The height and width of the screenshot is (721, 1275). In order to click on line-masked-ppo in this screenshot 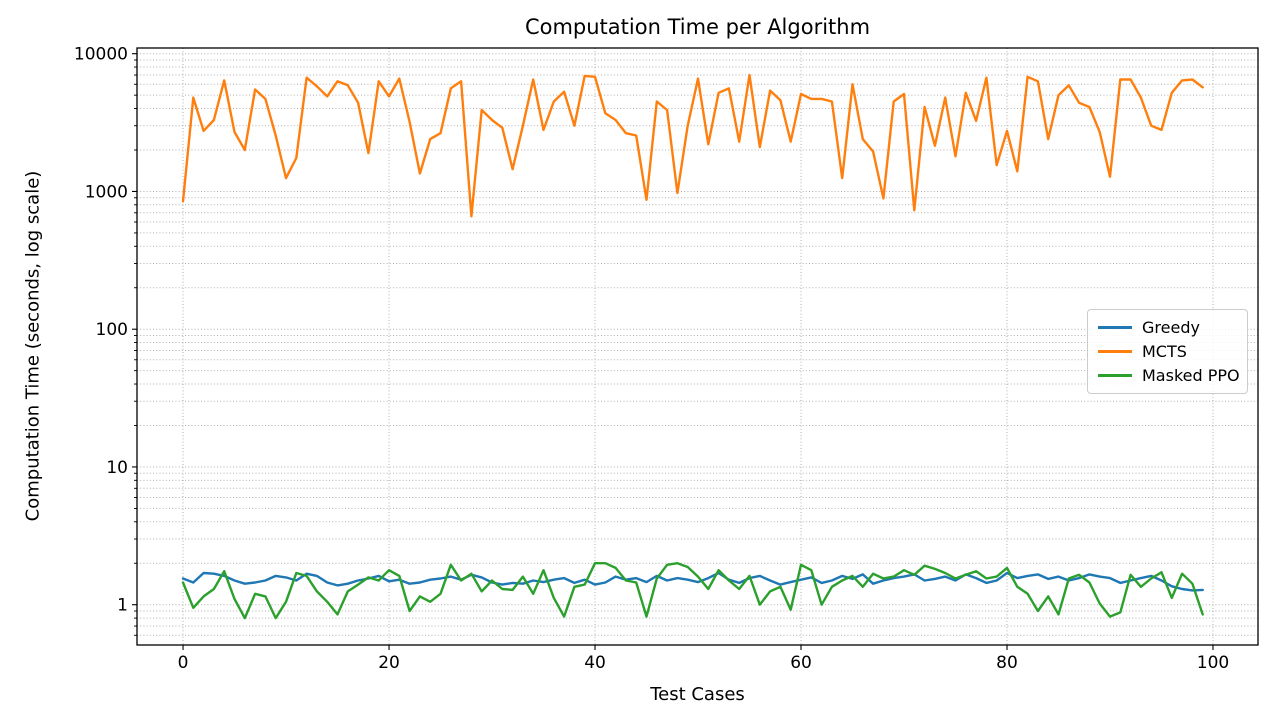, I will do `click(692, 591)`.